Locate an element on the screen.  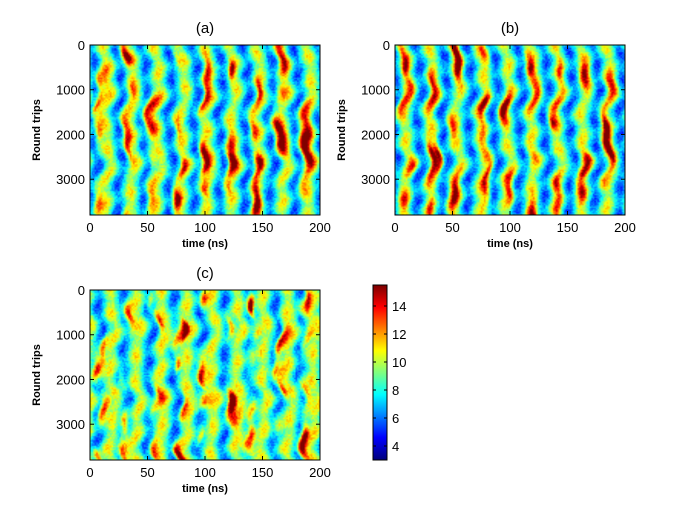
colorbar-tick-label: 4 is located at coordinates (395, 446).